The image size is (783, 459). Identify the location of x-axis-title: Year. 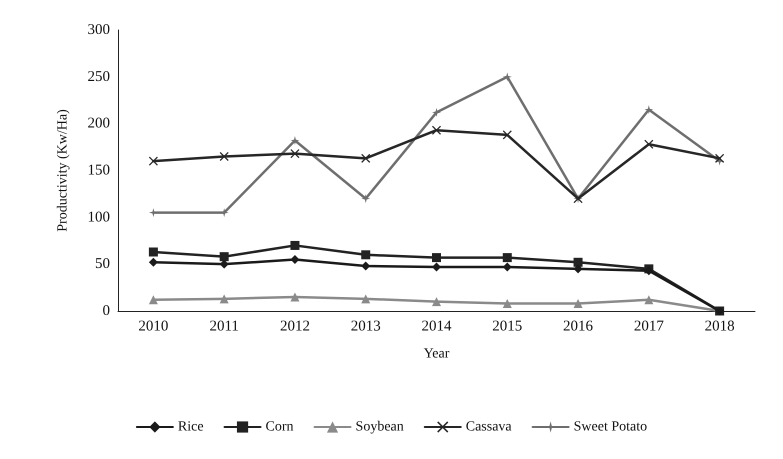
(437, 354).